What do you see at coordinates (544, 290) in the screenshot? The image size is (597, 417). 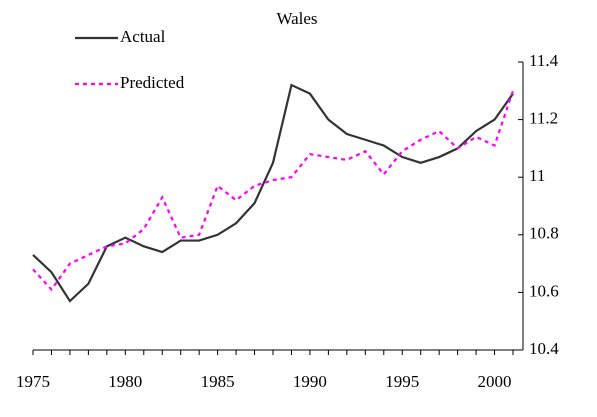 I see `y-tick-label: 10.6` at bounding box center [544, 290].